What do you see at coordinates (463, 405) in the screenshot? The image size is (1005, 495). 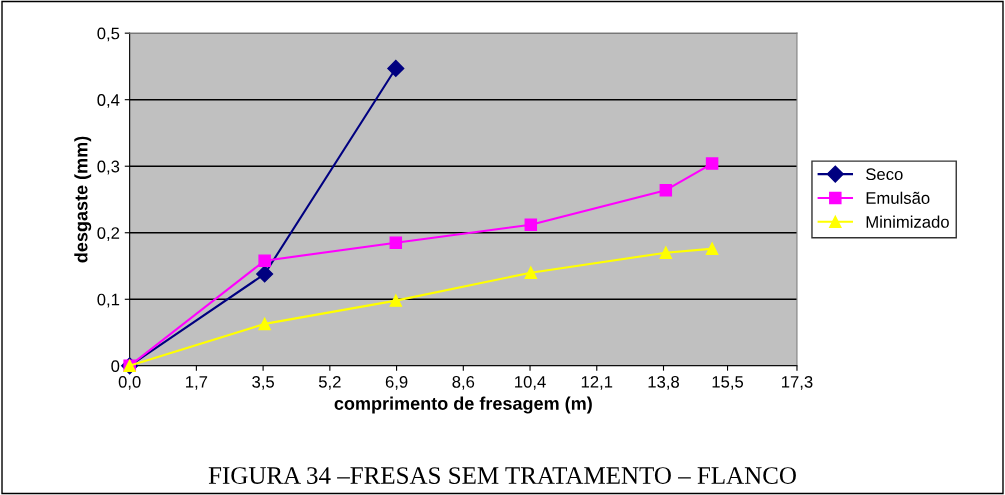 I see `x-axis-title: comprimento de fresagem (m)` at bounding box center [463, 405].